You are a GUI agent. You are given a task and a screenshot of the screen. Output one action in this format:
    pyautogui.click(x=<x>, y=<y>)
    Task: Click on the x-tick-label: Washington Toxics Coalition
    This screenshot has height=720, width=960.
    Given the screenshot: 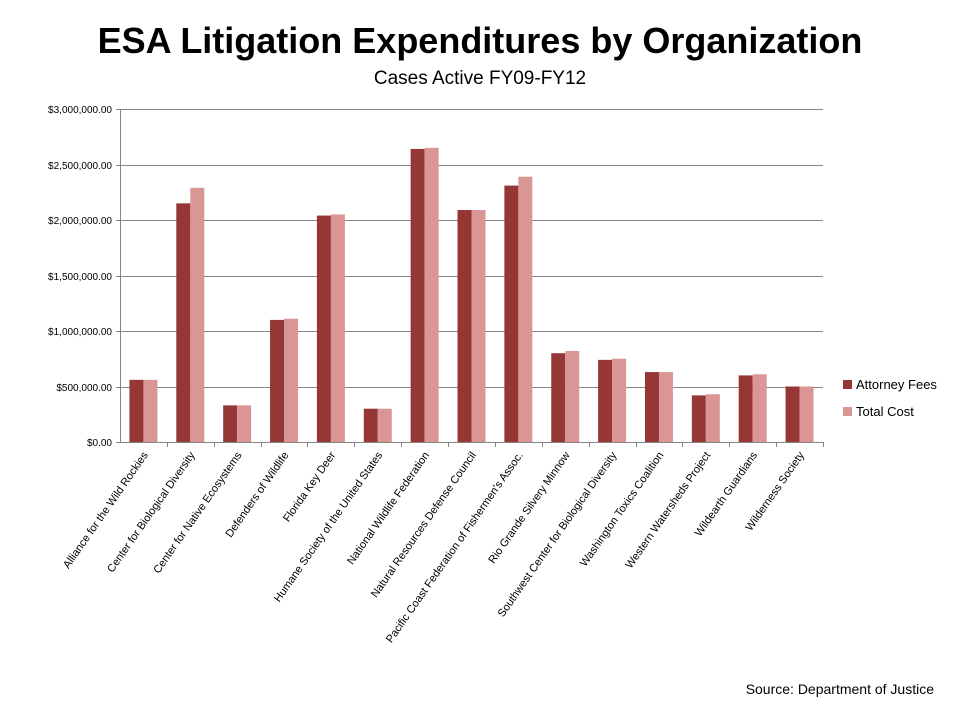 What is the action you would take?
    pyautogui.click(x=622, y=509)
    